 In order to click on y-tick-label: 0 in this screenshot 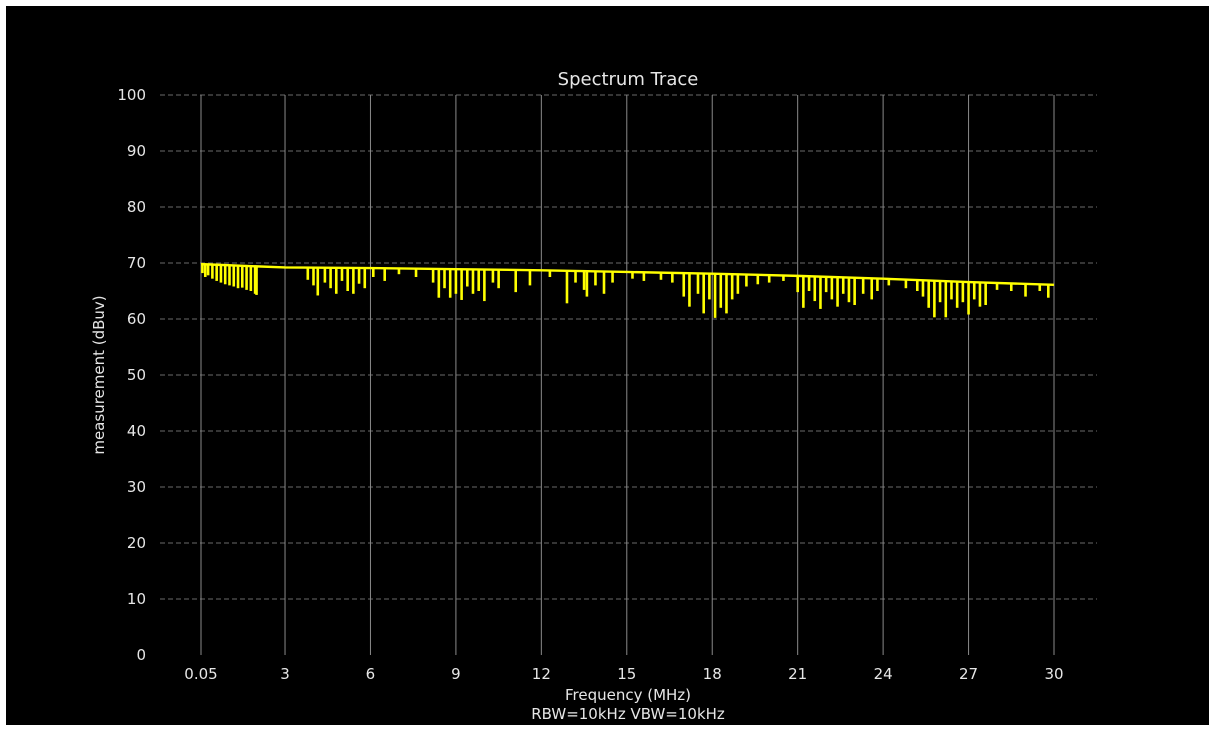, I will do `click(141, 655)`.